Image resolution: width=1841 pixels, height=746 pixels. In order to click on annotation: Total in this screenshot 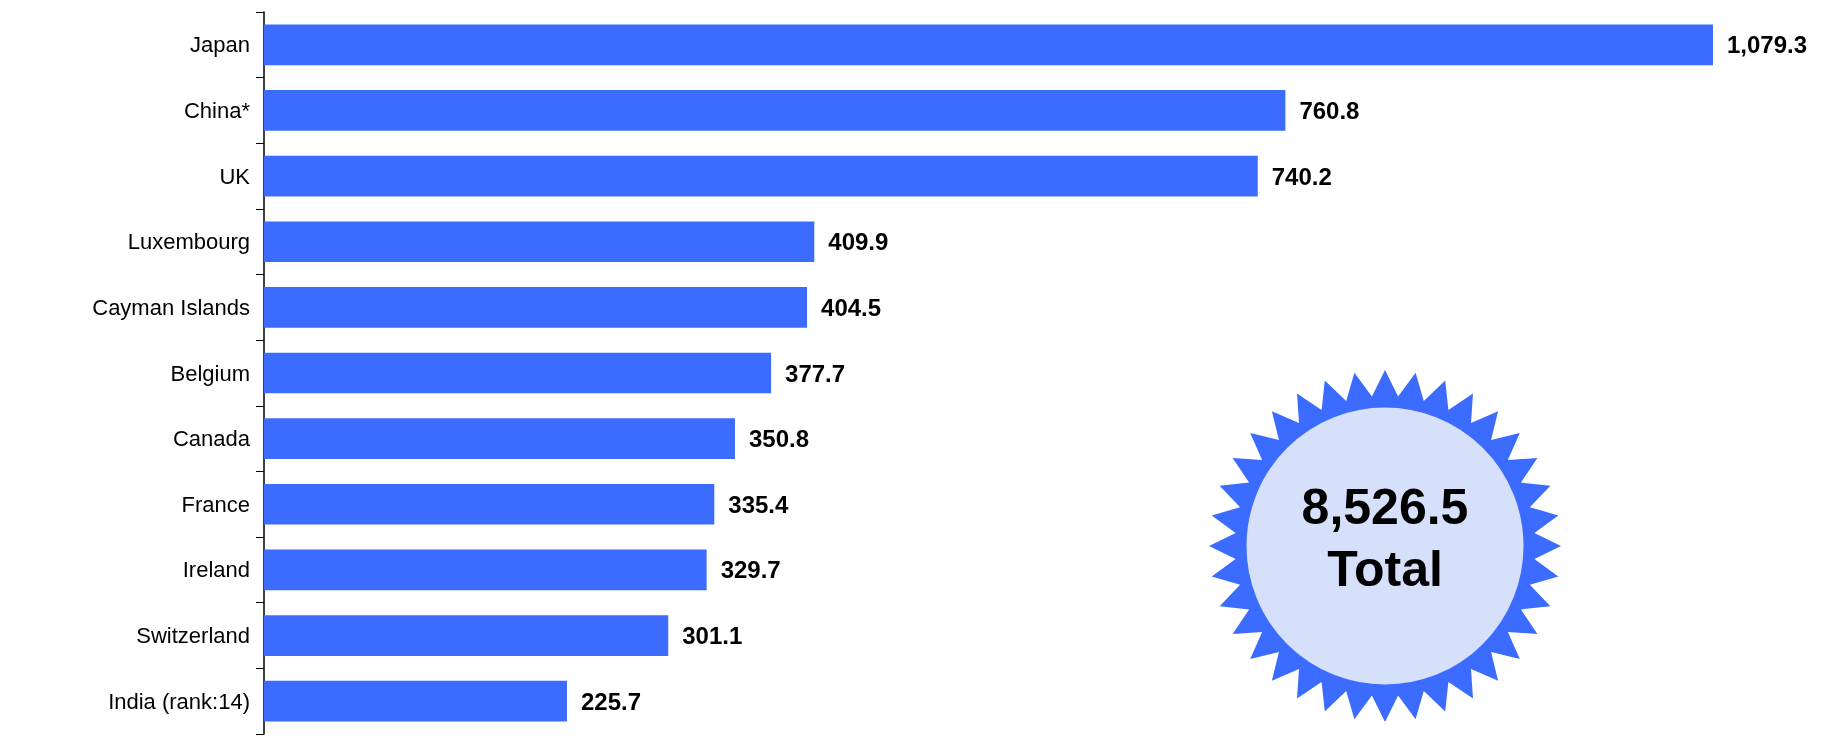, I will do `click(1385, 569)`.